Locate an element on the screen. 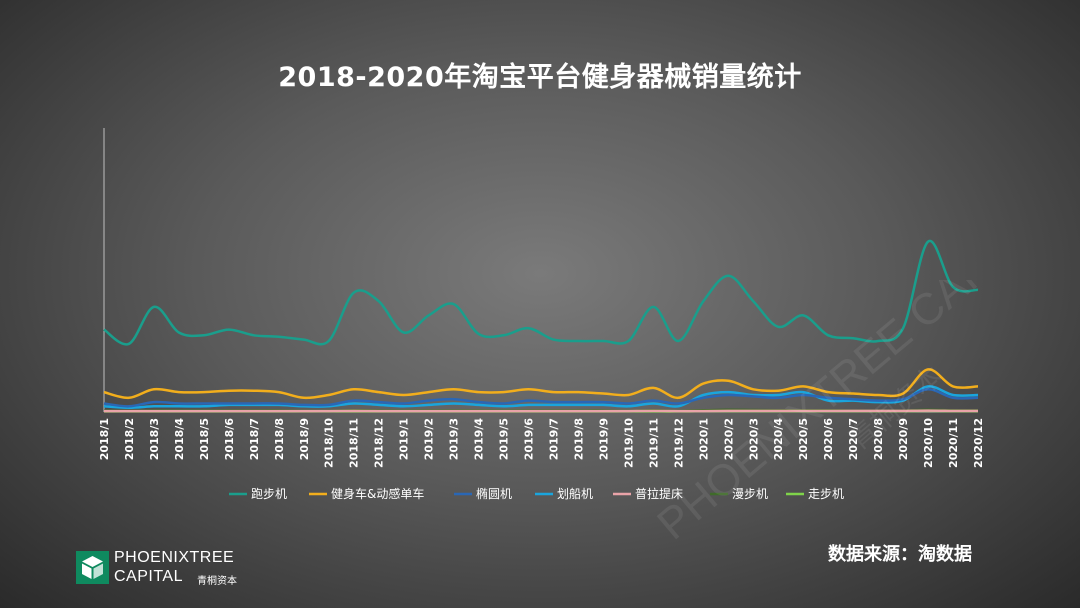 Image resolution: width=1080 pixels, height=608 pixels. x-tick-label: 2020/5 is located at coordinates (803, 439).